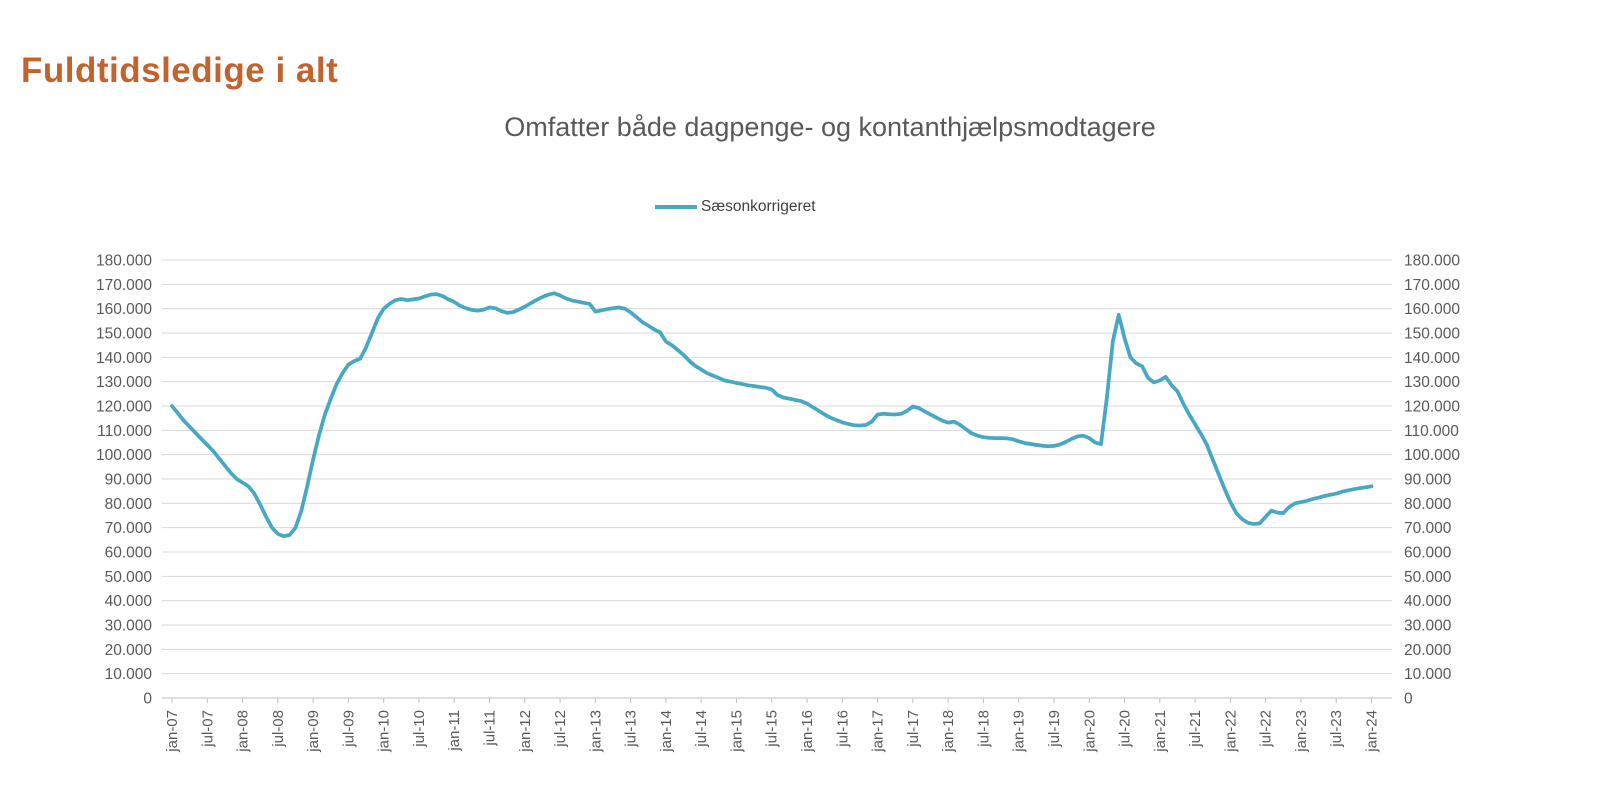  What do you see at coordinates (243, 731) in the screenshot?
I see `x-axis-label: jan-08` at bounding box center [243, 731].